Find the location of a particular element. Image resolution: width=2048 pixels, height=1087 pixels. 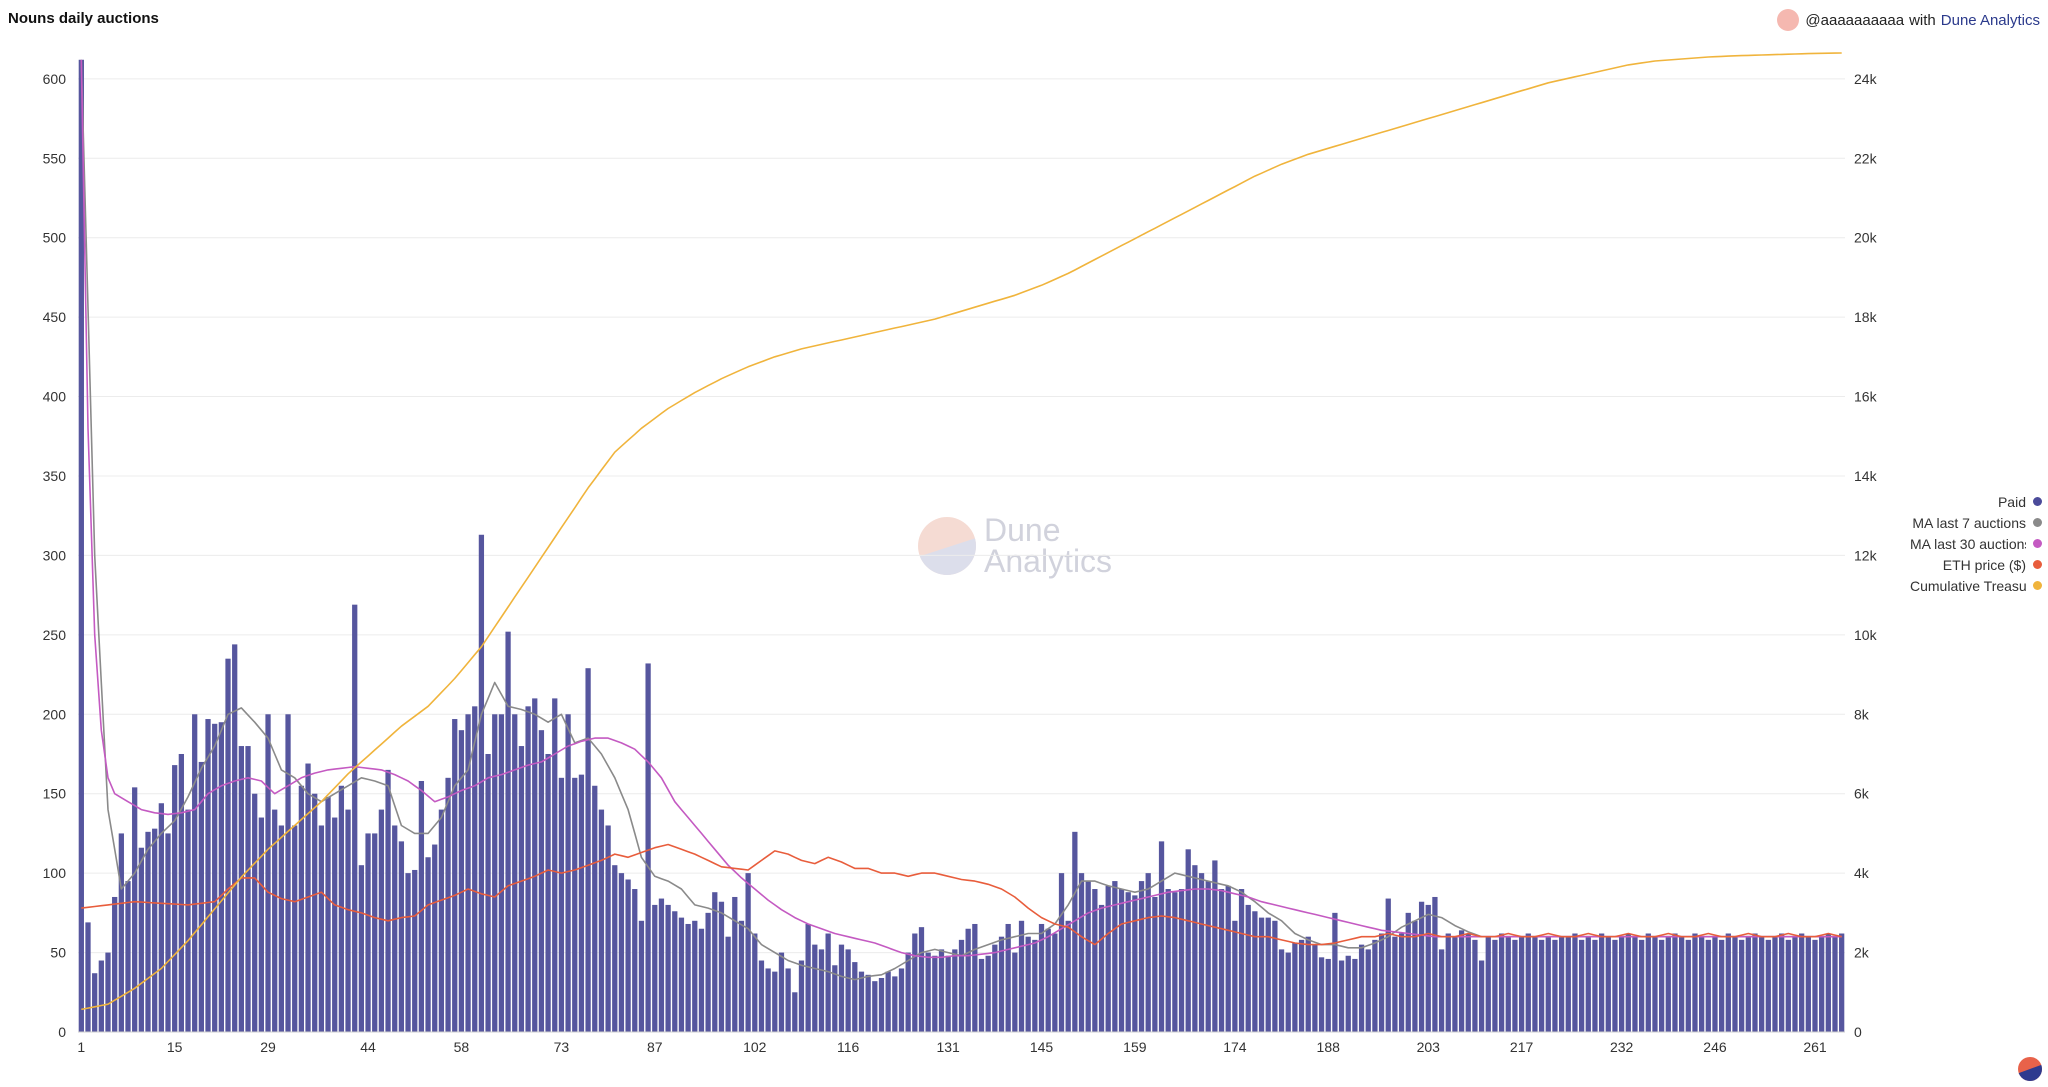

x-tick-label: 174 is located at coordinates (1235, 1047).